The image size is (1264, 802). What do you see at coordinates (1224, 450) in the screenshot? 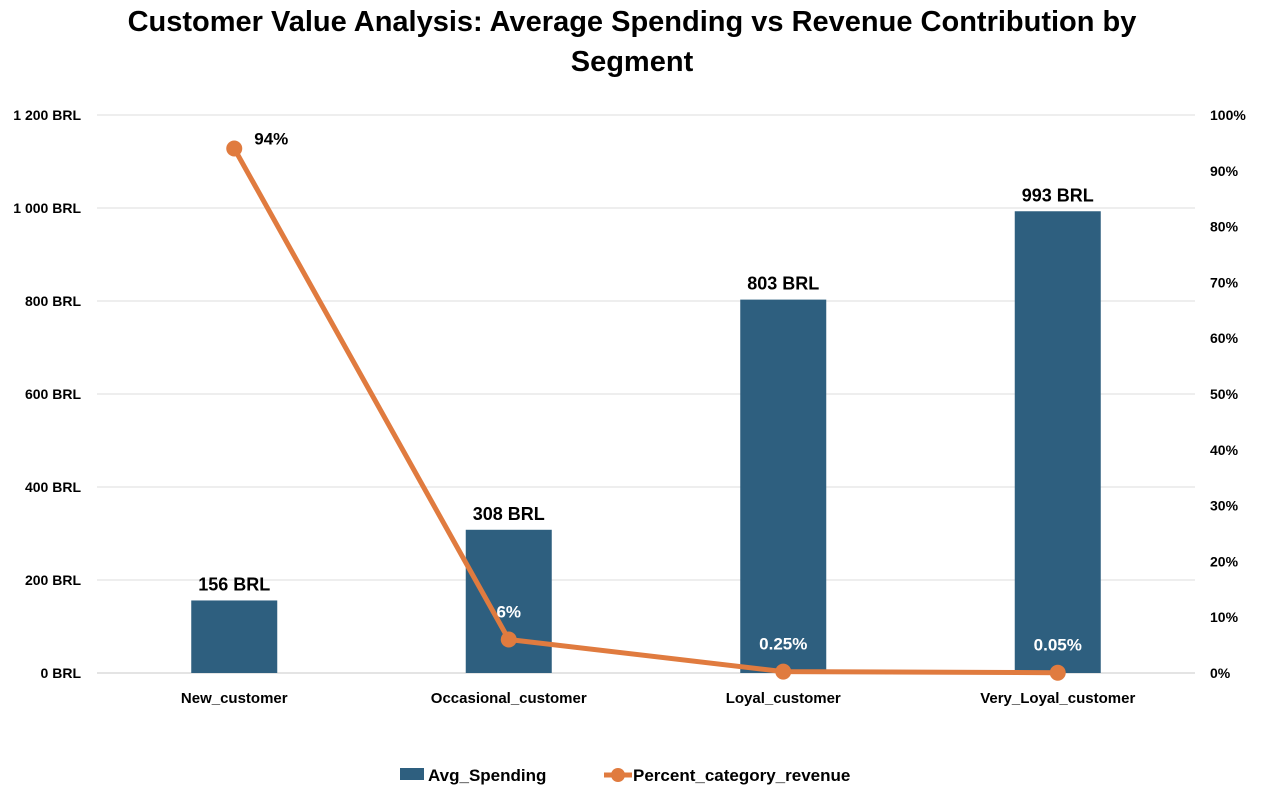
I see `right-tick-label: 40%` at bounding box center [1224, 450].